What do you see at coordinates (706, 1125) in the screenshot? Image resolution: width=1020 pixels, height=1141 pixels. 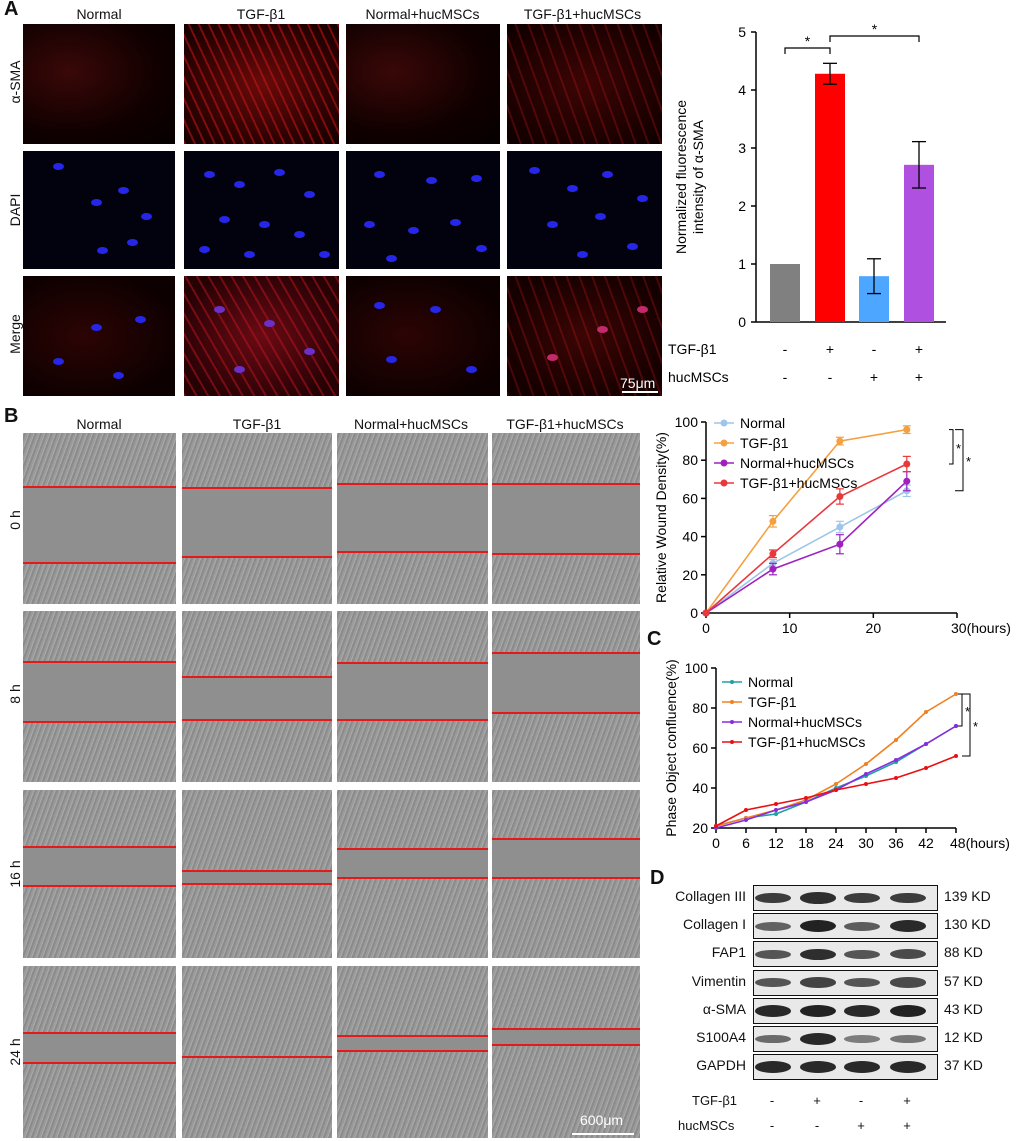 I see `treatment-label: hucMSCs` at bounding box center [706, 1125].